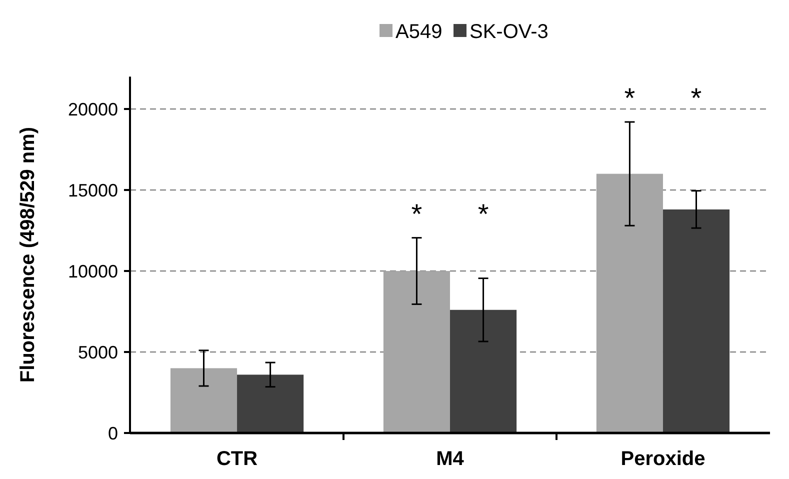 The width and height of the screenshot is (789, 479). What do you see at coordinates (450, 459) in the screenshot?
I see `x-tick-label: M4` at bounding box center [450, 459].